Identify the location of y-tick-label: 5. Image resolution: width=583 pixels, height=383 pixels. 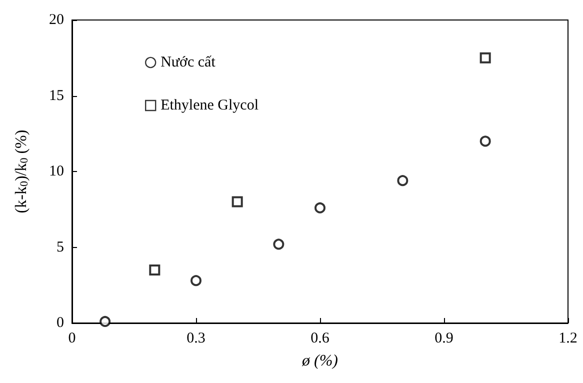
(60, 247).